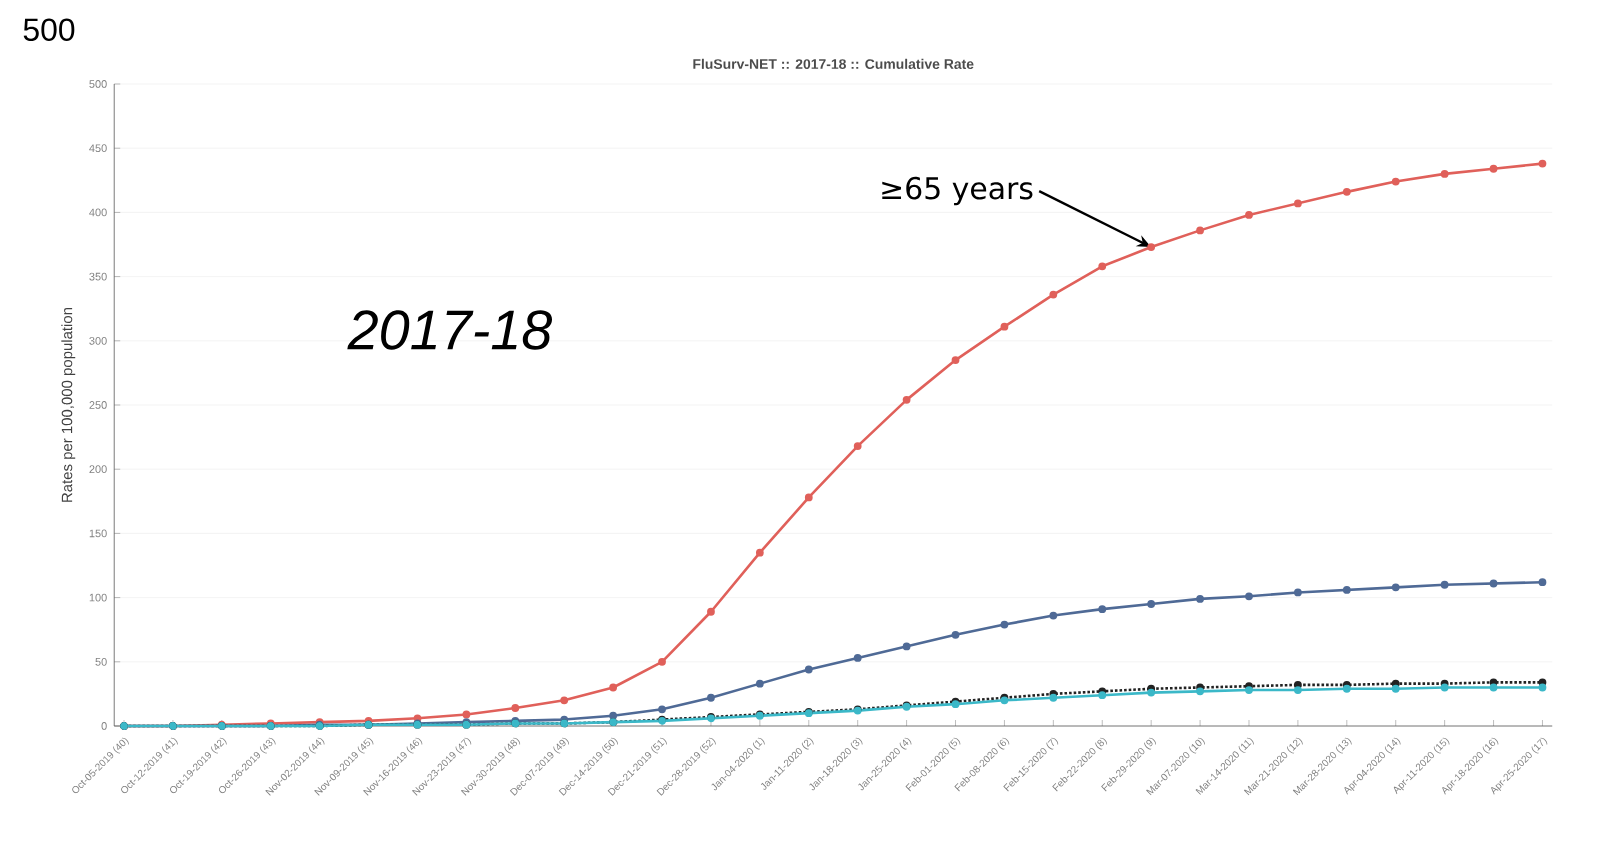 The width and height of the screenshot is (1612, 858). I want to click on annotation: ≥65 years, so click(957, 191).